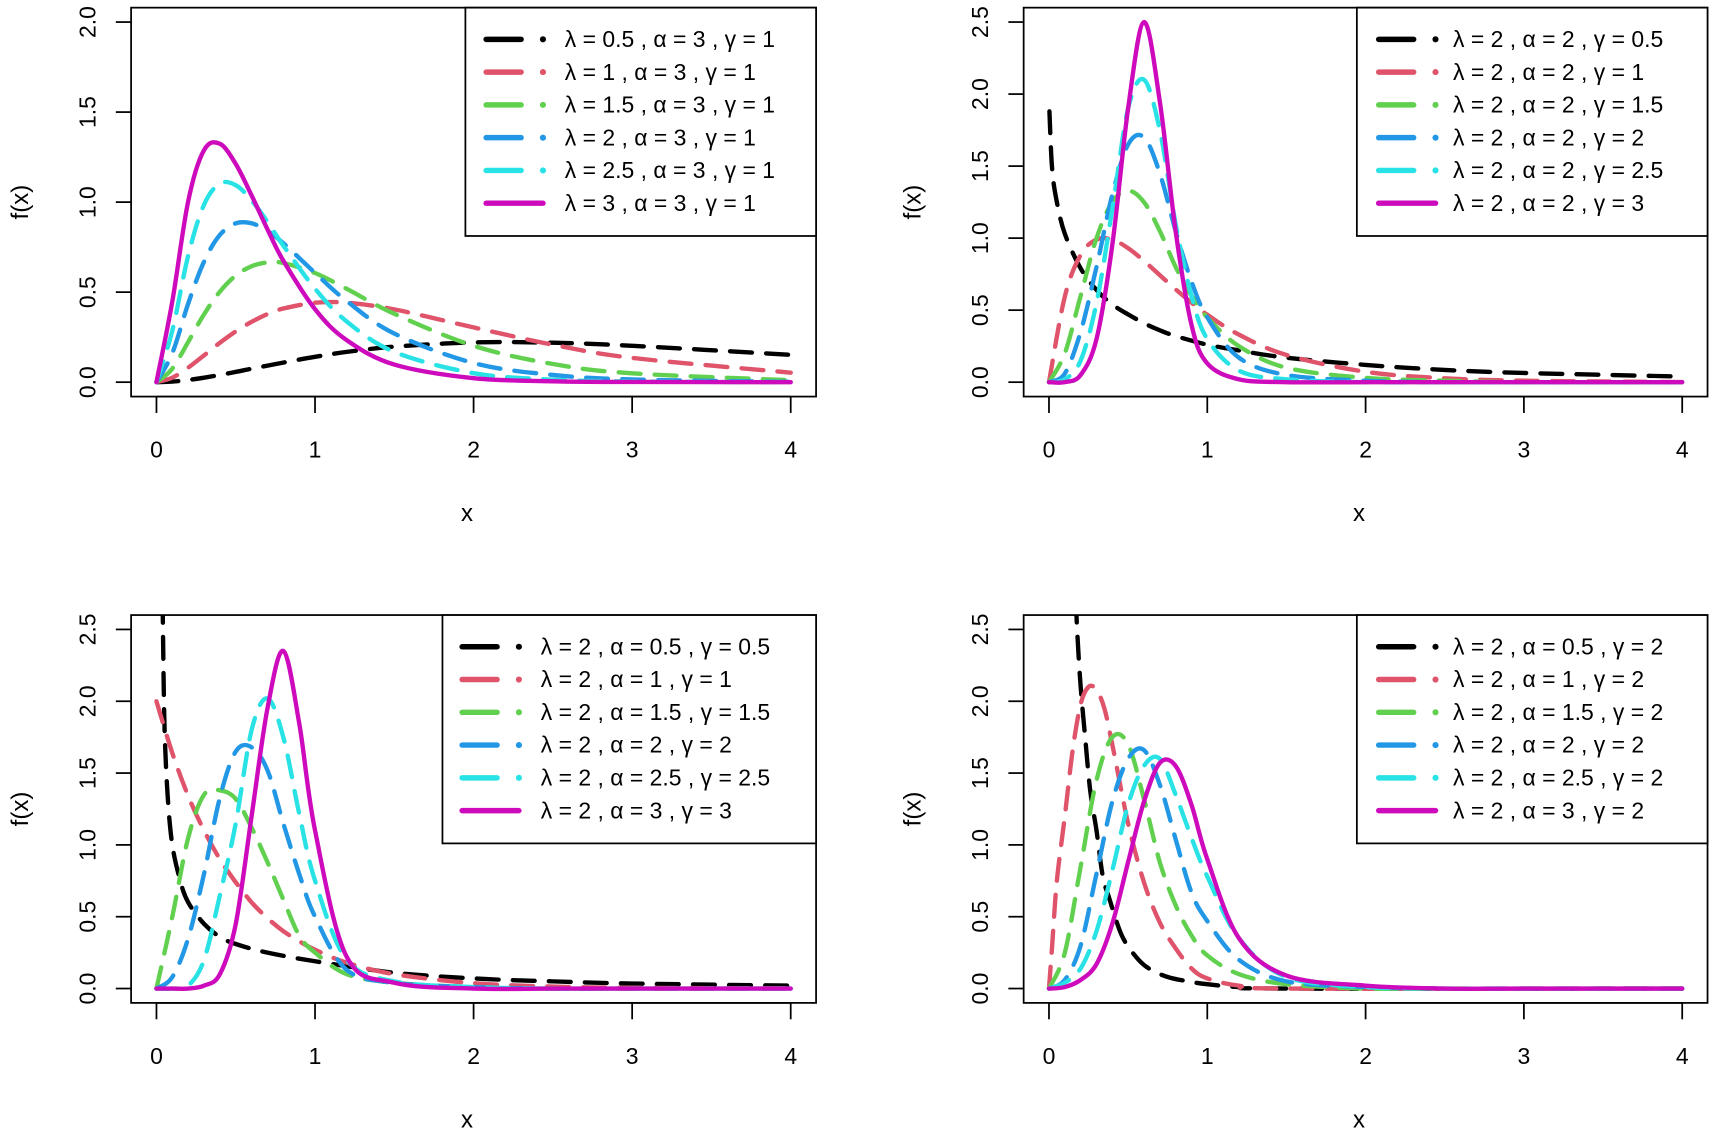  I want to click on legend-label: λ = 3 , α = 3 , γ = 1, so click(660, 203).